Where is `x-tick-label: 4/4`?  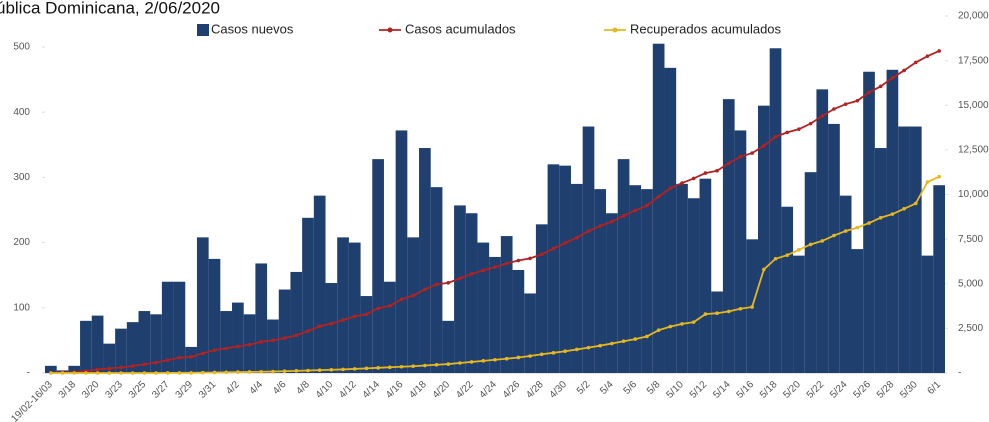 x-tick-label: 4/4 is located at coordinates (257, 388).